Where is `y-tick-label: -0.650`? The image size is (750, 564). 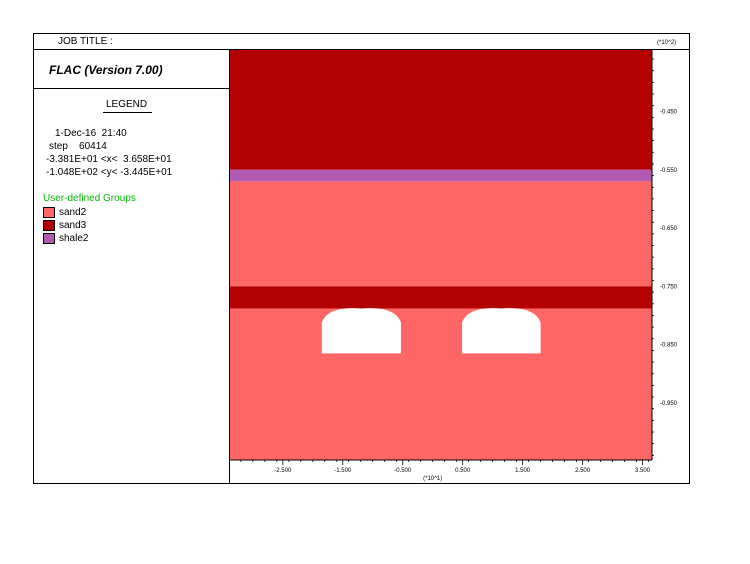 y-tick-label: -0.650 is located at coordinates (669, 229).